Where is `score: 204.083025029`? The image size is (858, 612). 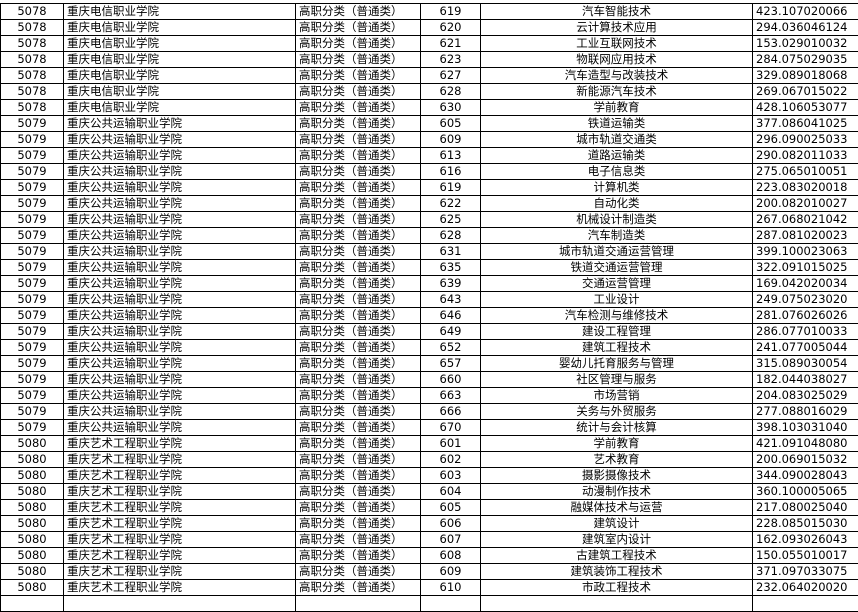 score: 204.083025029 is located at coordinates (805, 396).